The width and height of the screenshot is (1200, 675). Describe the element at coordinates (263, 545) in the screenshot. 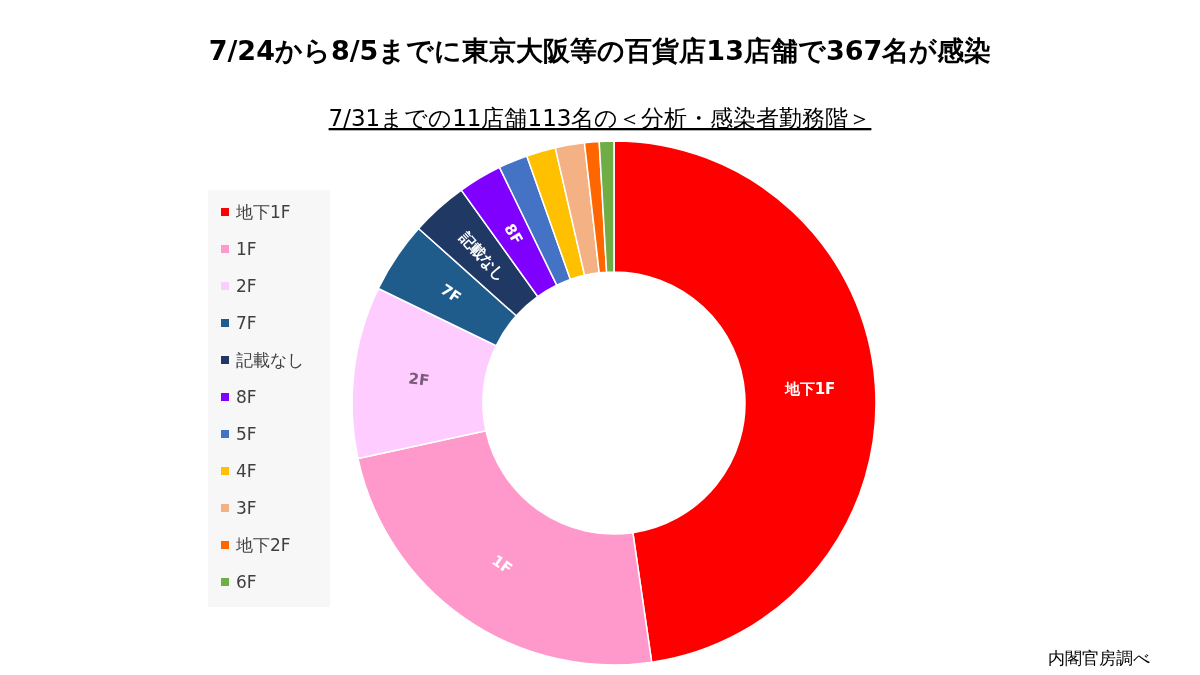

I see `legend-label: 地下2F` at that location.